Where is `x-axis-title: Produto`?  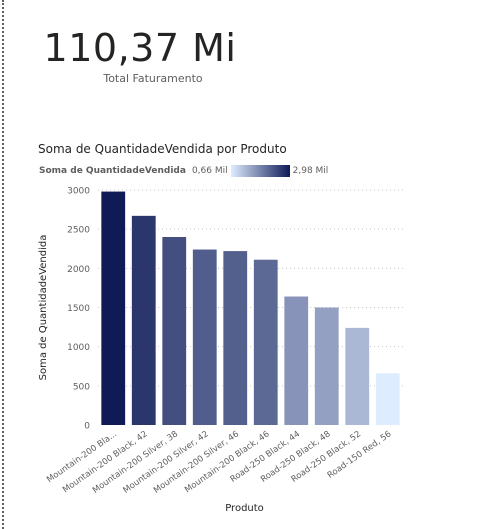 x-axis-title: Produto is located at coordinates (244, 508).